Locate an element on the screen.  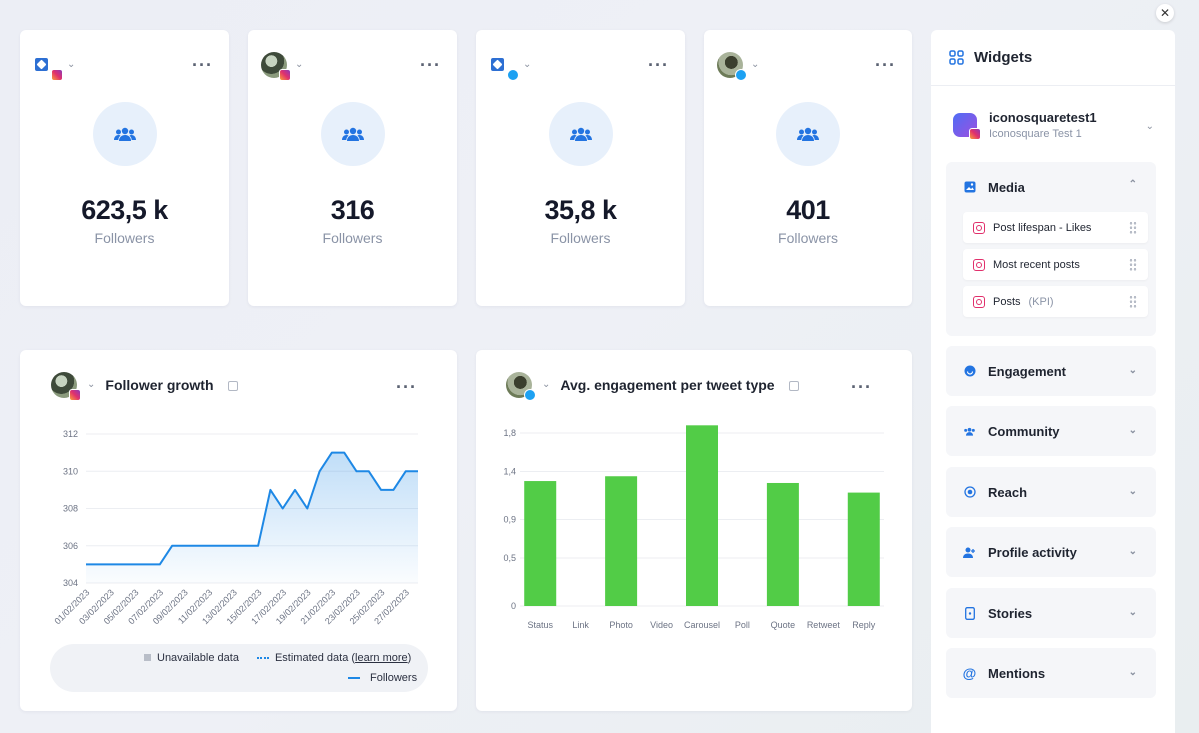
stat-card-3: ⌄ ··· 35,8 k Followers is located at coordinates (580, 168).